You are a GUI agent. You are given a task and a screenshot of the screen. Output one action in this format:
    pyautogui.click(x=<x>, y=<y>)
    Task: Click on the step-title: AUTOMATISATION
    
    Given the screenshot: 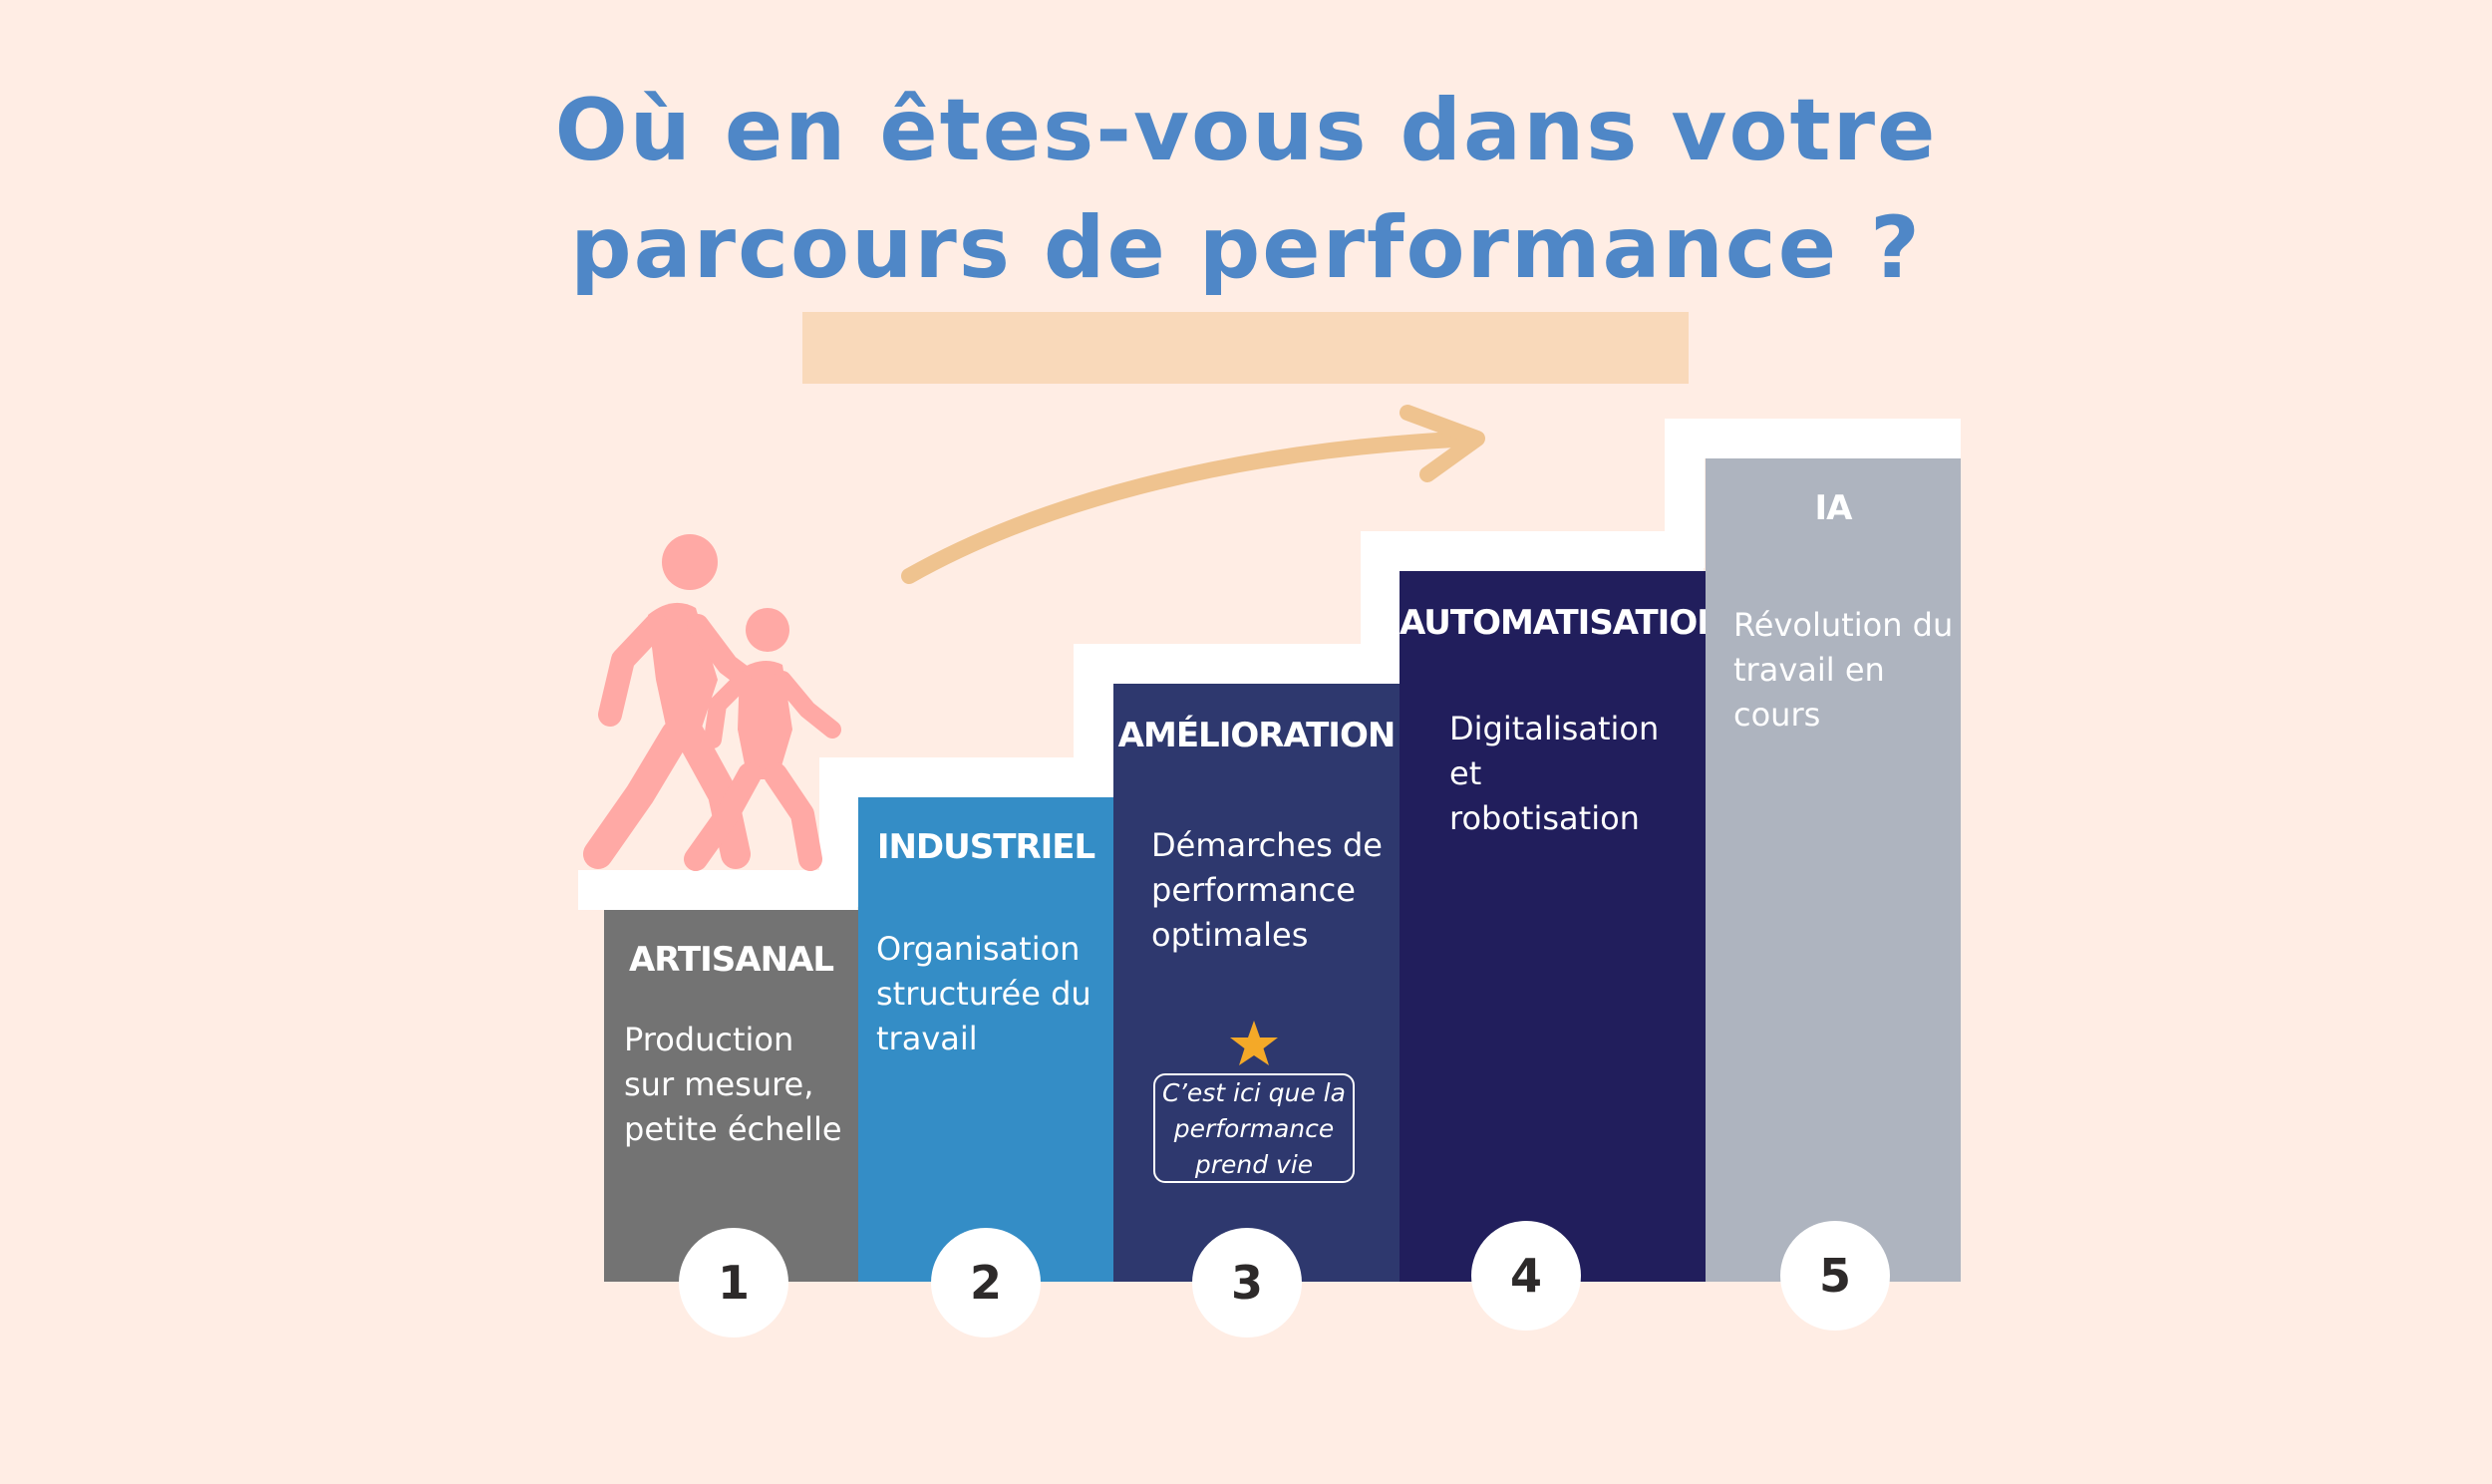 What is the action you would take?
    pyautogui.click(x=1562, y=623)
    